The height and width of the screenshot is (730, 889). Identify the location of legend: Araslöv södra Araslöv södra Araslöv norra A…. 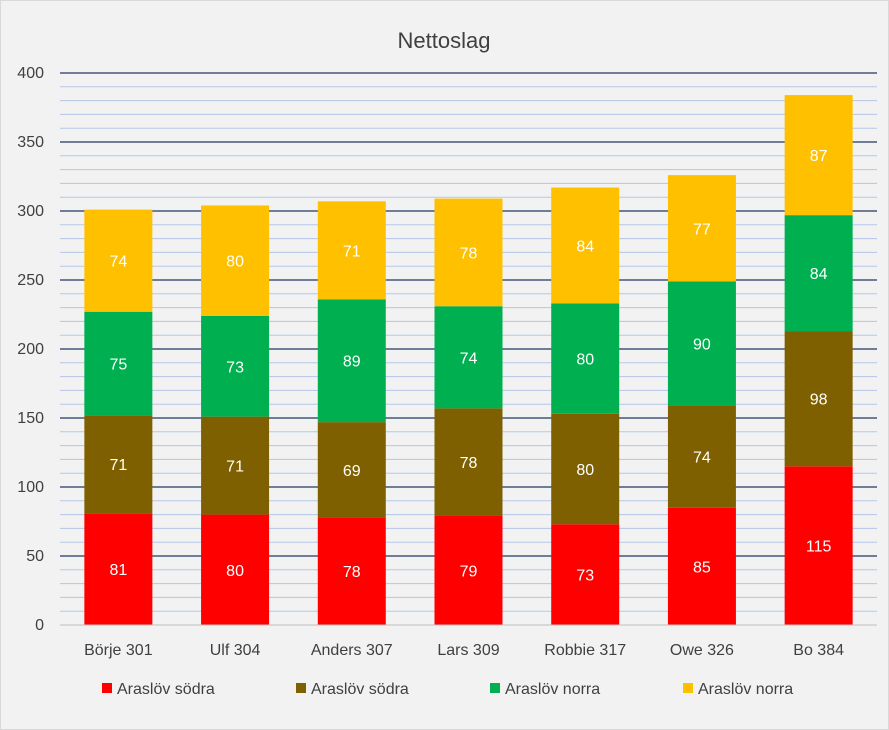
(447, 689).